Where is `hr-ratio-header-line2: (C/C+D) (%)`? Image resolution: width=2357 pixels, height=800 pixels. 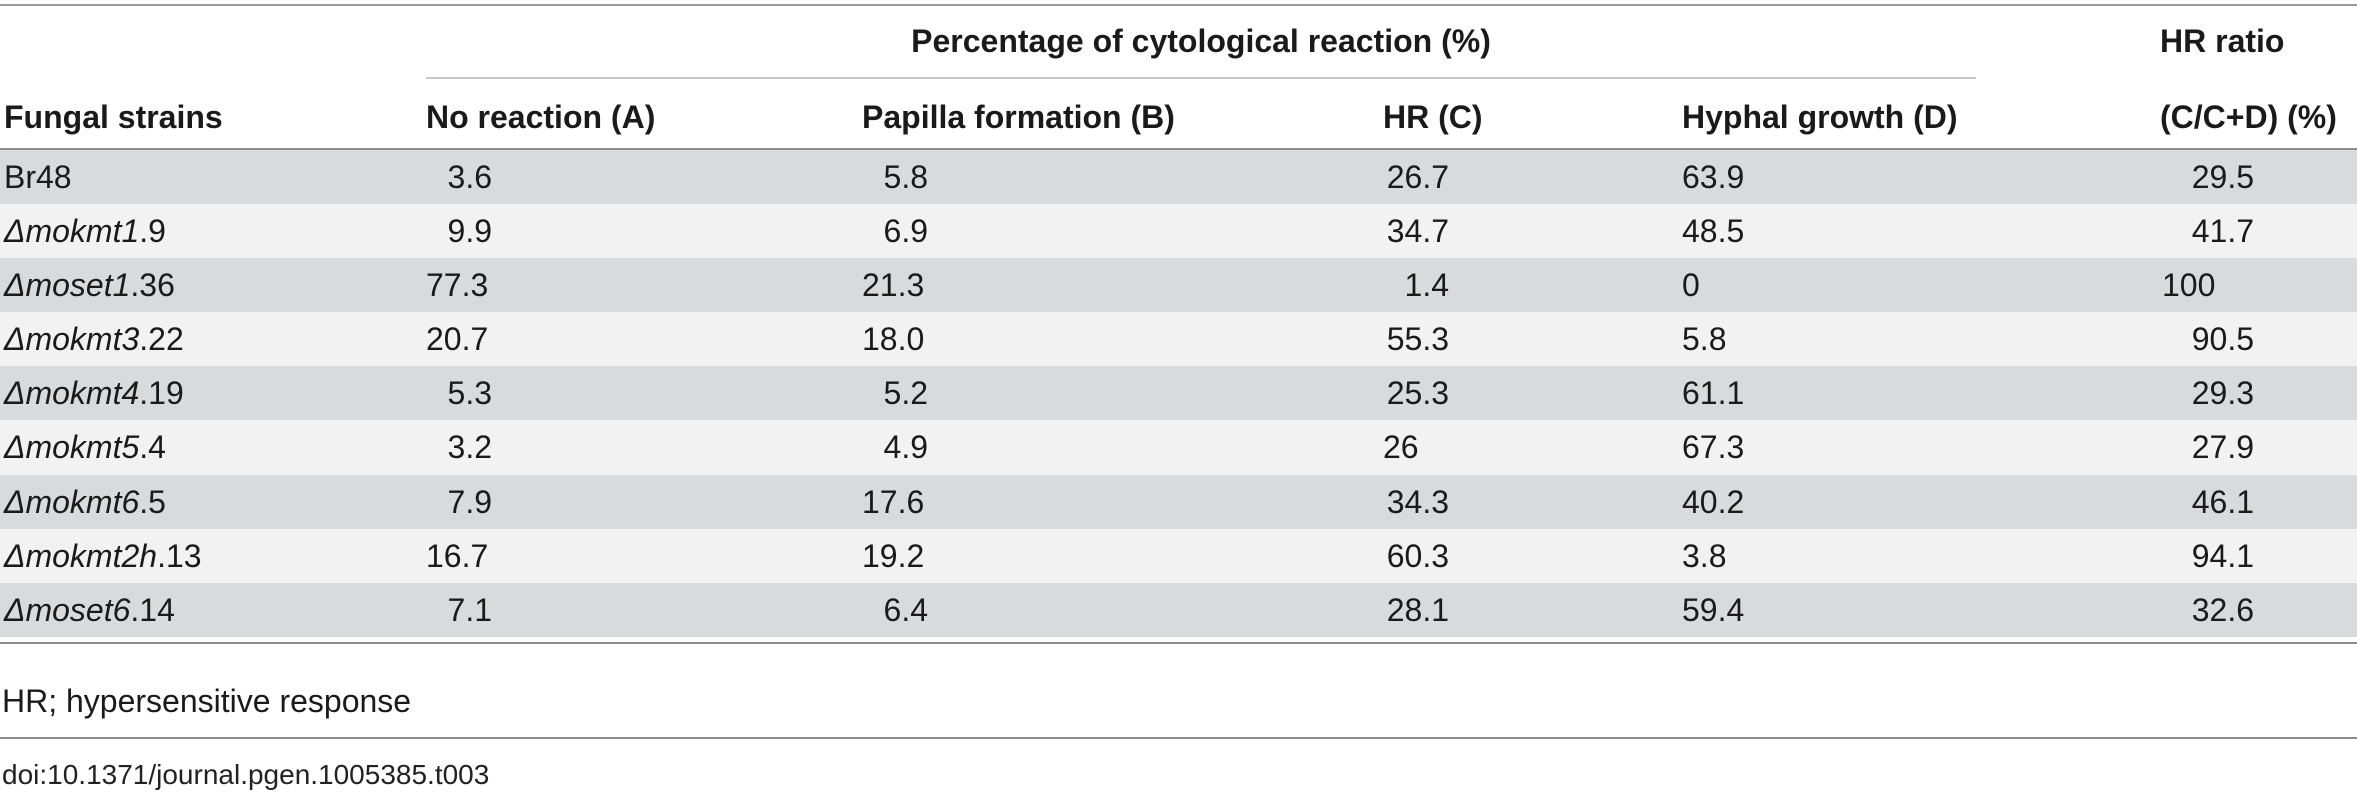 hr-ratio-header-line2: (C/C+D) (%) is located at coordinates (2248, 117).